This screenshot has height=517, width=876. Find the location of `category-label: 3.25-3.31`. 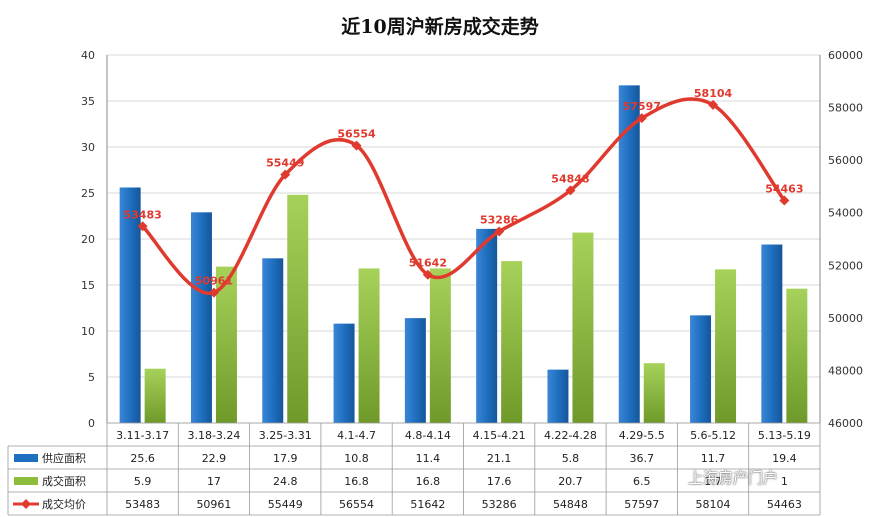

category-label: 3.25-3.31 is located at coordinates (285, 435).